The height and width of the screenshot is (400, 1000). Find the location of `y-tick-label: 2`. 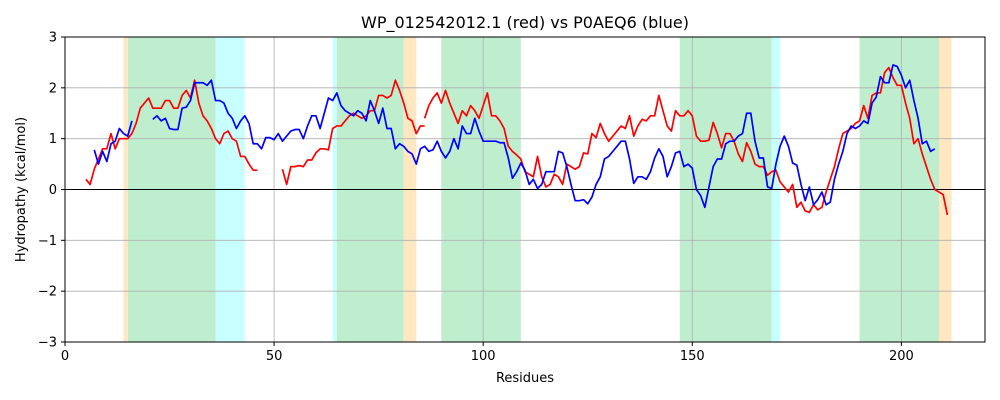

y-tick-label: 2 is located at coordinates (53, 88).